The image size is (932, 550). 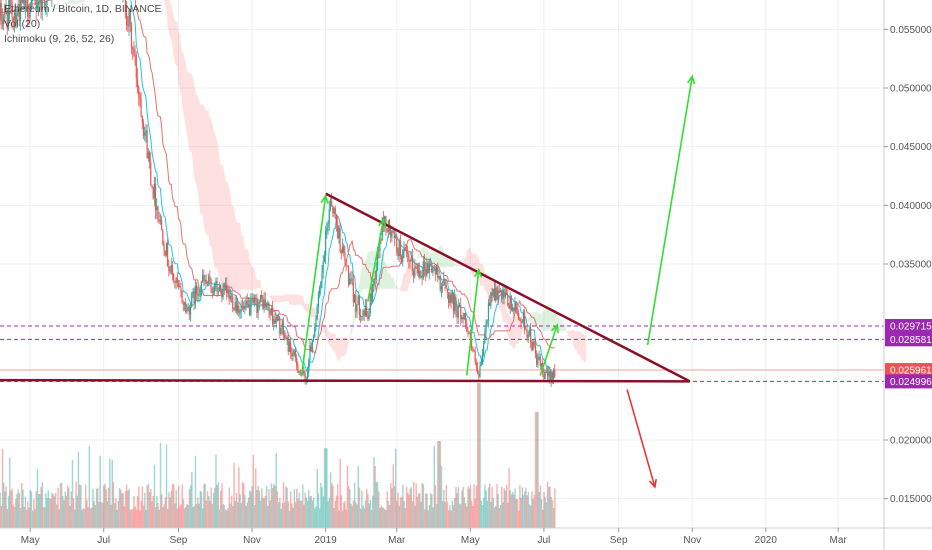 I want to click on symbol-title: Ethereum / Bitcoin, 1D, BINANCE, so click(x=83, y=9).